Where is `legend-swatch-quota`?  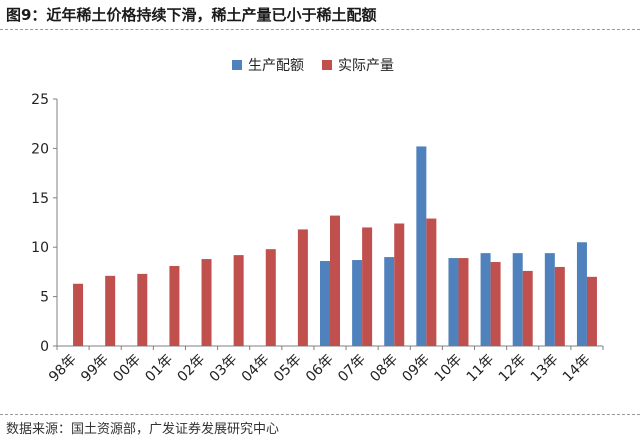 legend-swatch-quota is located at coordinates (237, 65).